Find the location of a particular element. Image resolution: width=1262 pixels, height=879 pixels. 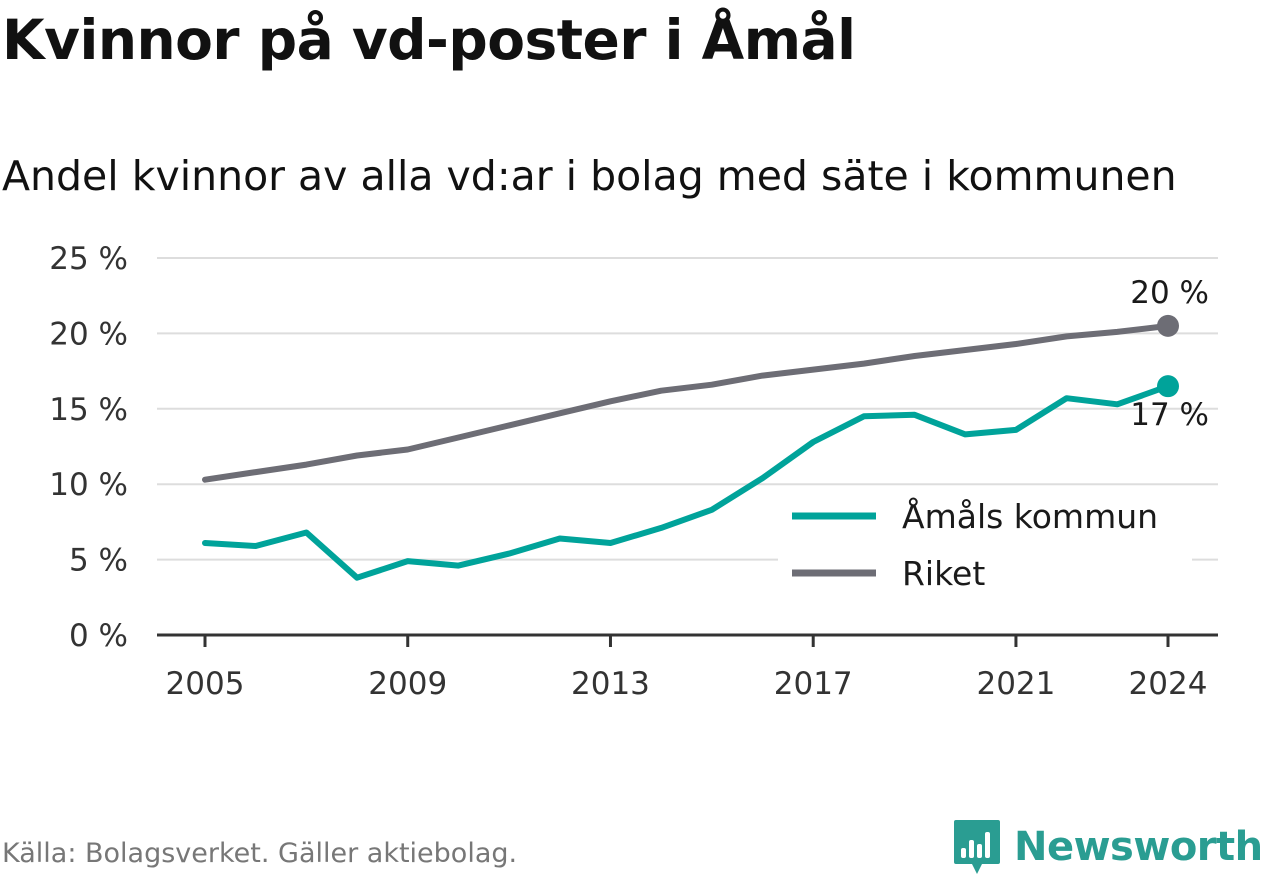

y-tick-label: 20 % is located at coordinates (88, 334).